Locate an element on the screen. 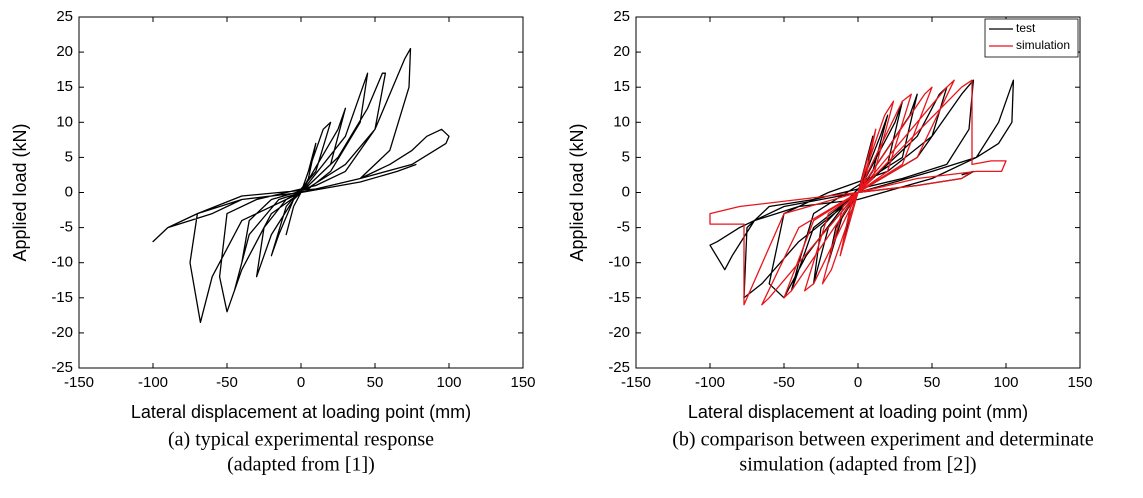  legend-label: simulation is located at coordinates (1043, 45).